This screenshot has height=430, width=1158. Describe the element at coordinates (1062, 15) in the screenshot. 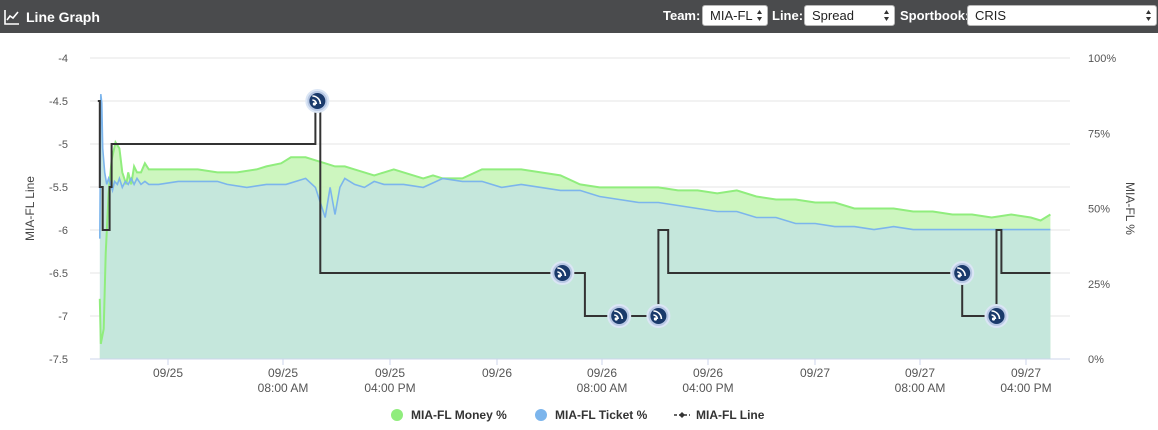

I see `sportsbook-select: CRIS` at that location.